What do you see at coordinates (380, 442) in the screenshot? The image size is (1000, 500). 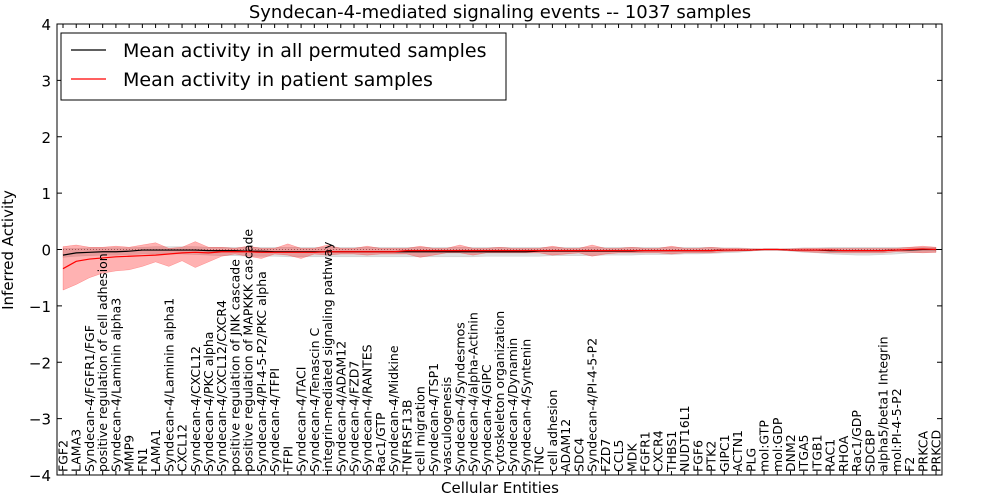 I see `x-tick-label: Rac1/GTP` at bounding box center [380, 442].